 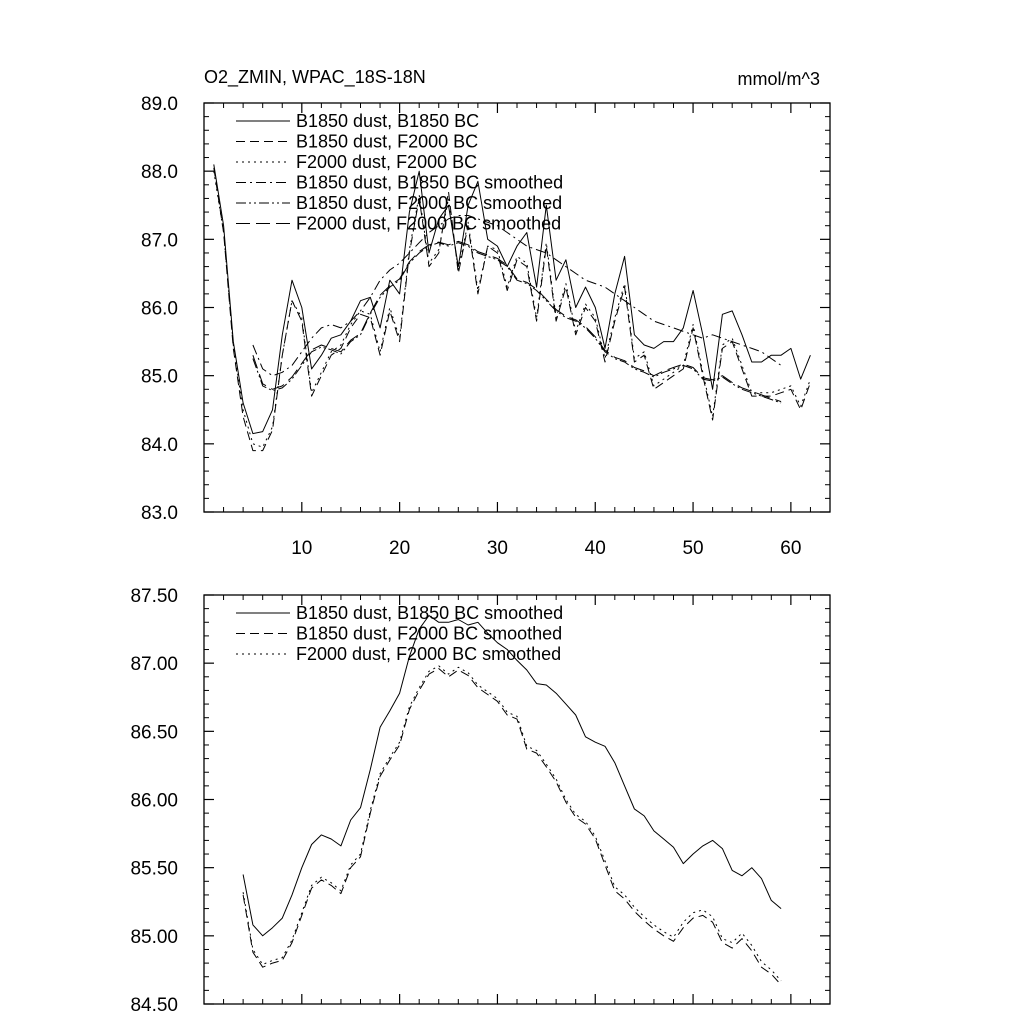 I want to click on y-tick-label: 86.0, so click(x=159, y=309).